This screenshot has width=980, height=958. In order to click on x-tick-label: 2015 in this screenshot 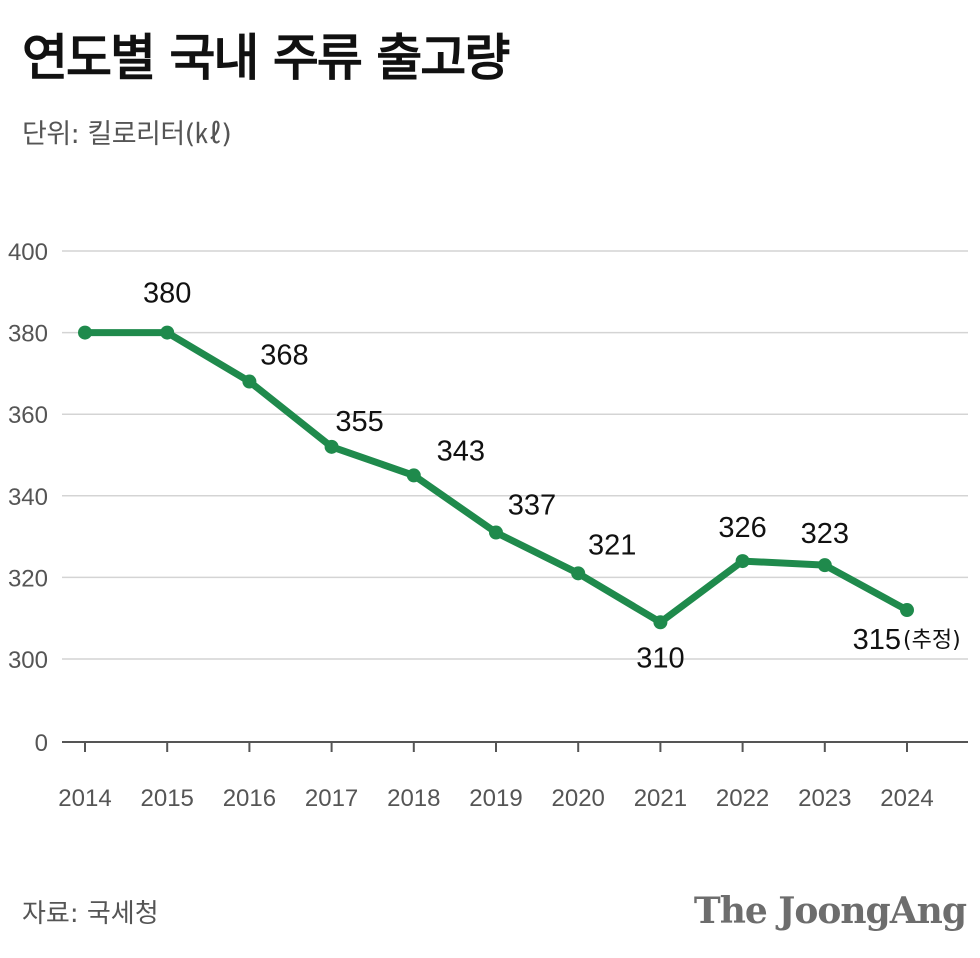, I will do `click(167, 798)`.